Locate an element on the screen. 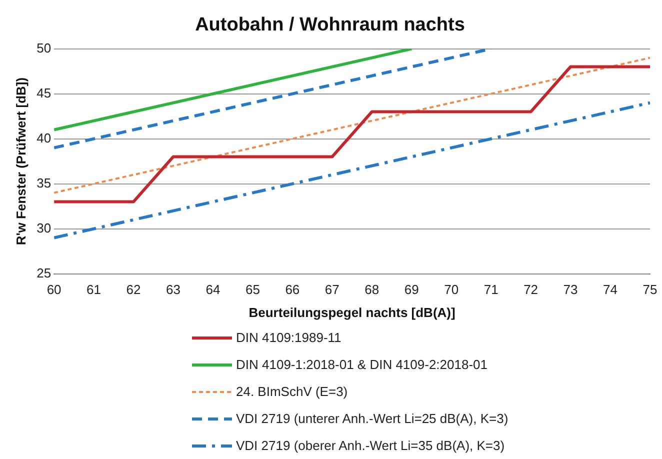 This screenshot has height=459, width=662. x-tick-label: 73 is located at coordinates (570, 290).